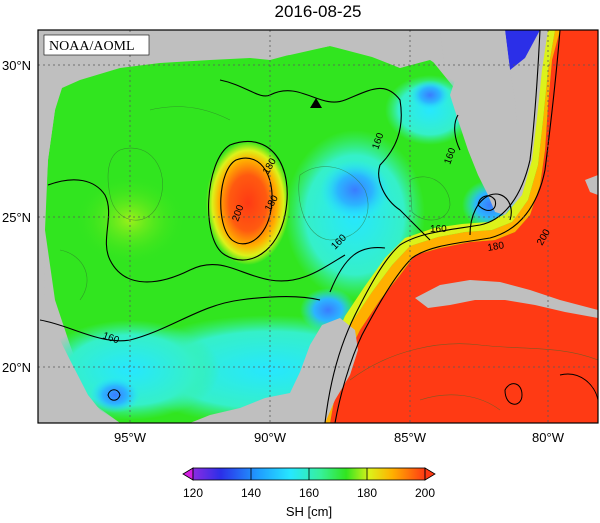  Describe the element at coordinates (430, 474) in the screenshot. I see `colorbar-right-arrow` at that location.